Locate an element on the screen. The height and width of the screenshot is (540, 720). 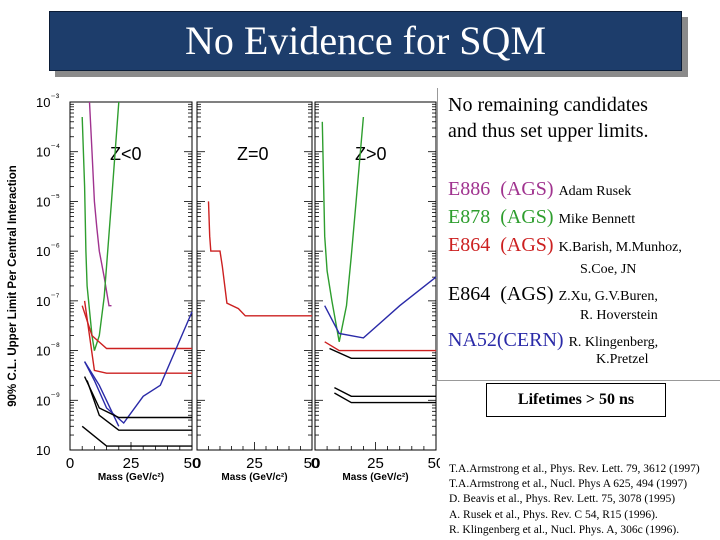
experiment-row-e864-black: E864 (AGS) Z.Xu, G.V.Buren, is located at coordinates (553, 295).